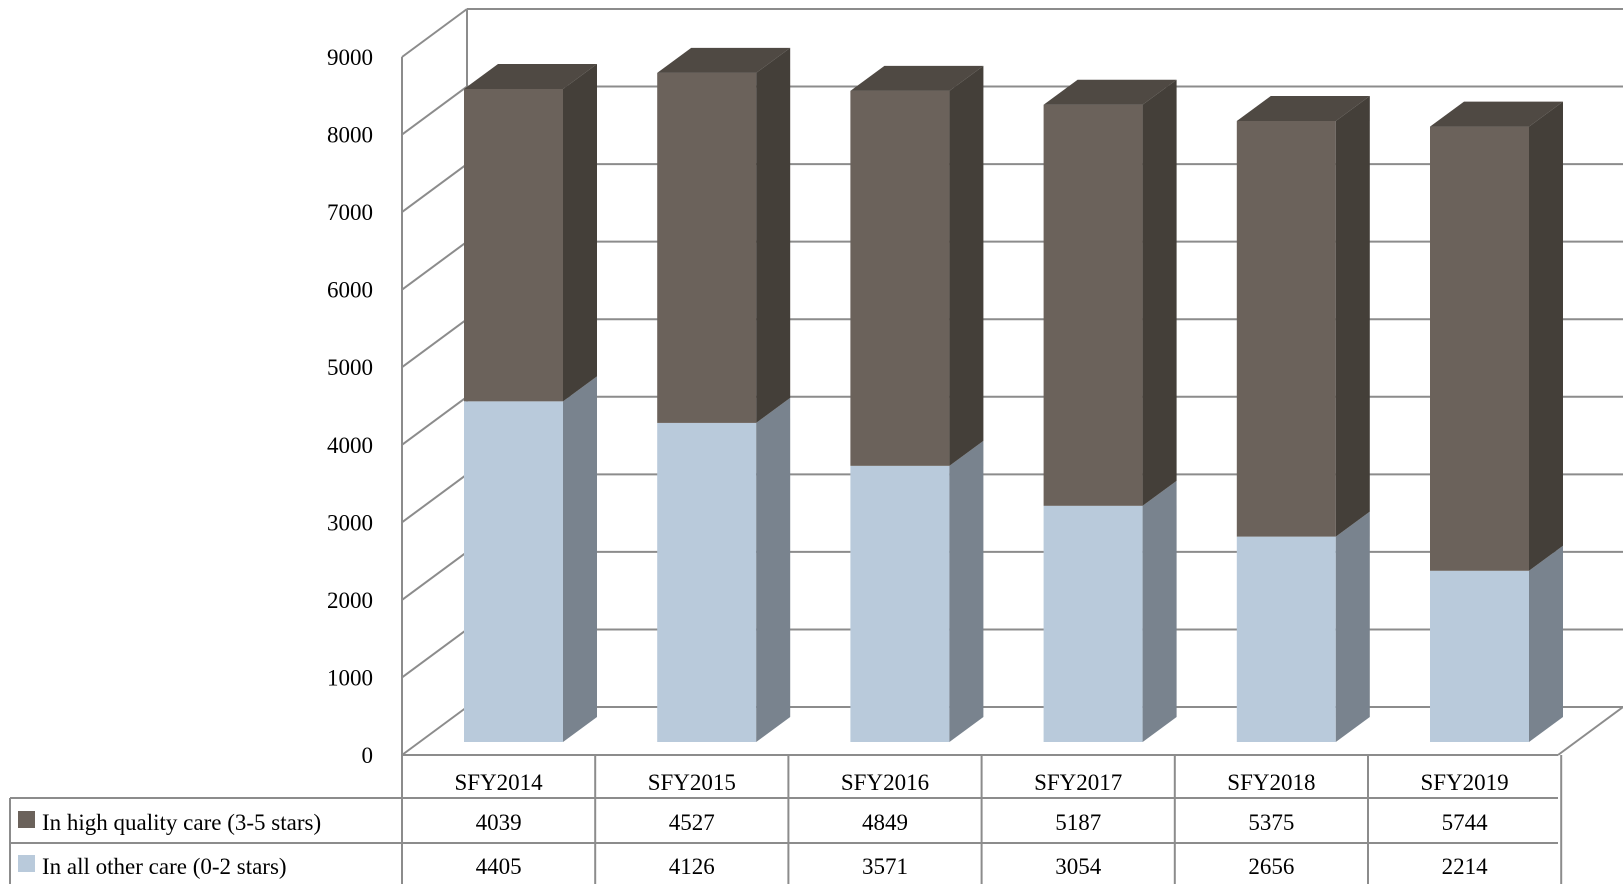 This screenshot has height=884, width=1623. What do you see at coordinates (181, 822) in the screenshot?
I see `series-label: In high quality care (3-5 stars)` at bounding box center [181, 822].